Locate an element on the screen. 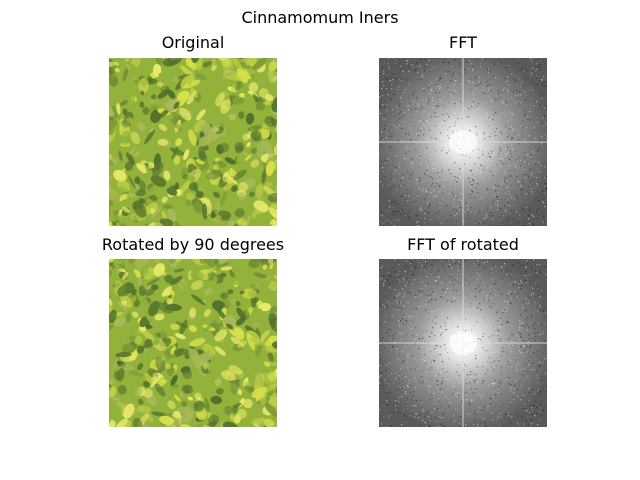 The image size is (640, 480). panel-title-fft: FFT is located at coordinates (463, 42).